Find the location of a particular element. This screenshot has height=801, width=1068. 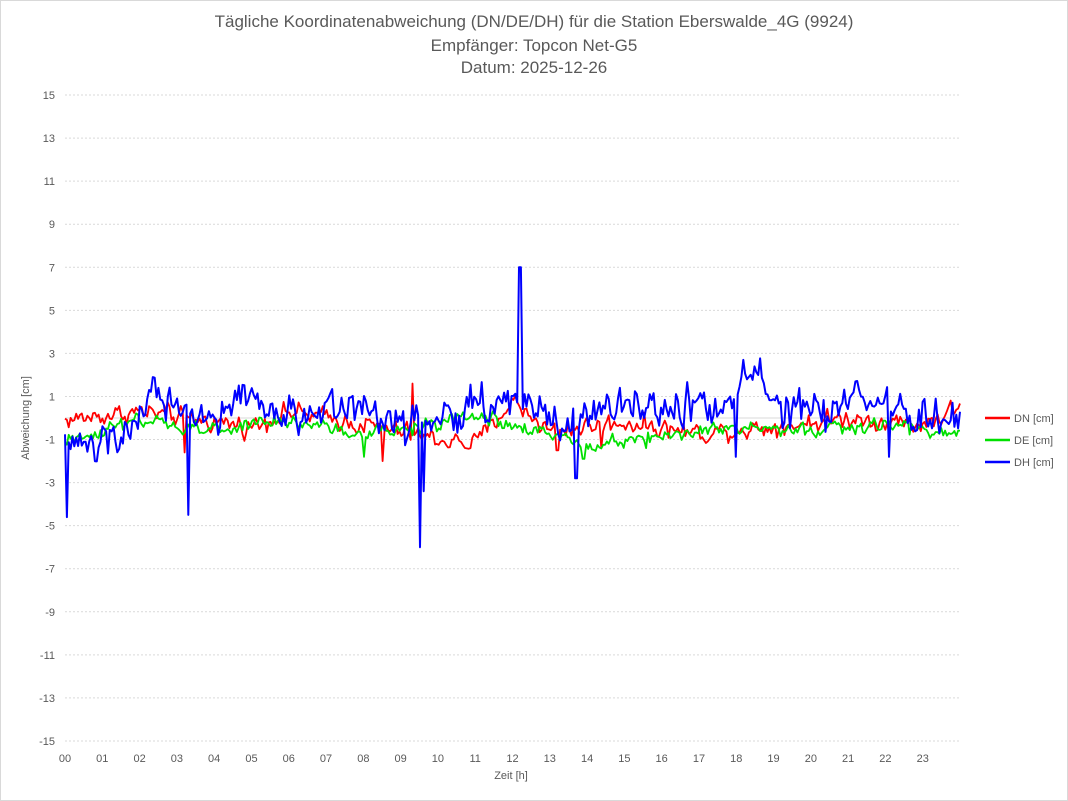

x-tick-label: 14 is located at coordinates (587, 759).